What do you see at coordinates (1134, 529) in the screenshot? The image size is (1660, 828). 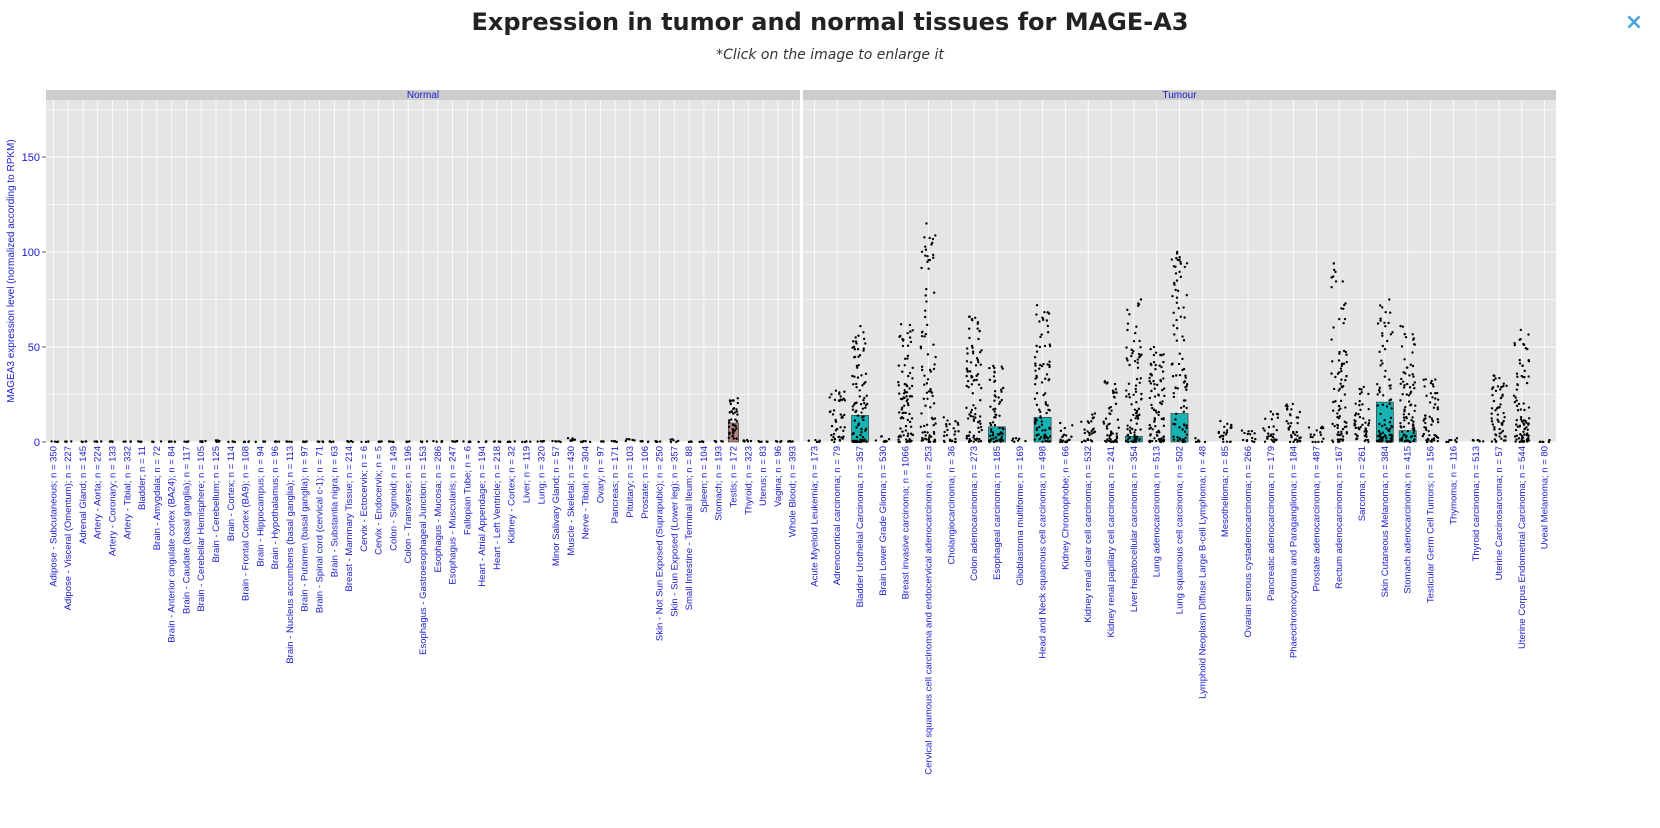 I see `x-tick-label: Liver hepatocellular carcinoma; n = 354` at bounding box center [1134, 529].